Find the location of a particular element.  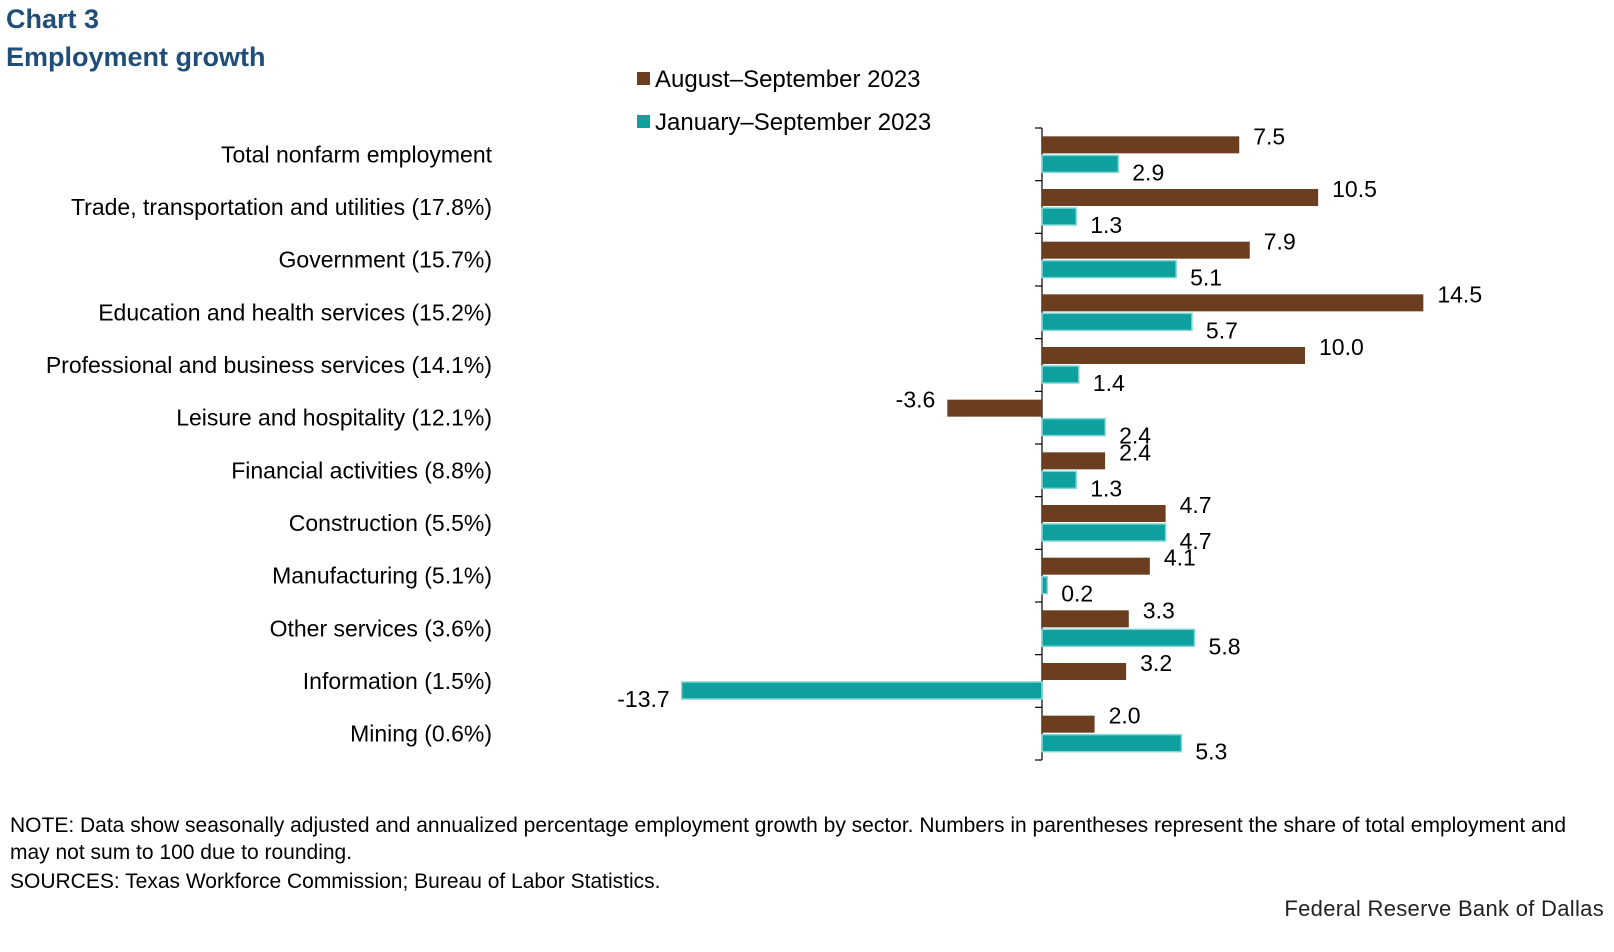

data-label-aug-sep: 2.0 is located at coordinates (1125, 716).